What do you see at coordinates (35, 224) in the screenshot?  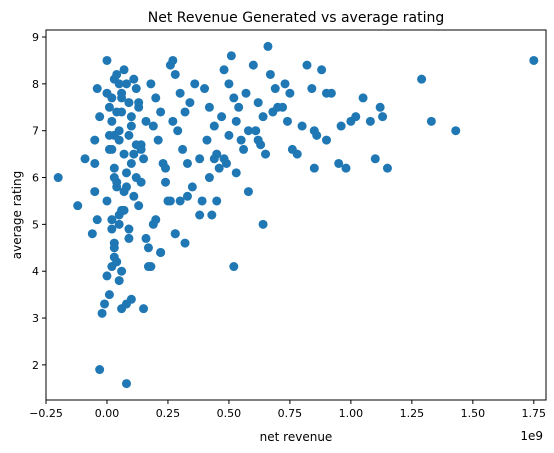 I see `y-tick-label: 5` at bounding box center [35, 224].